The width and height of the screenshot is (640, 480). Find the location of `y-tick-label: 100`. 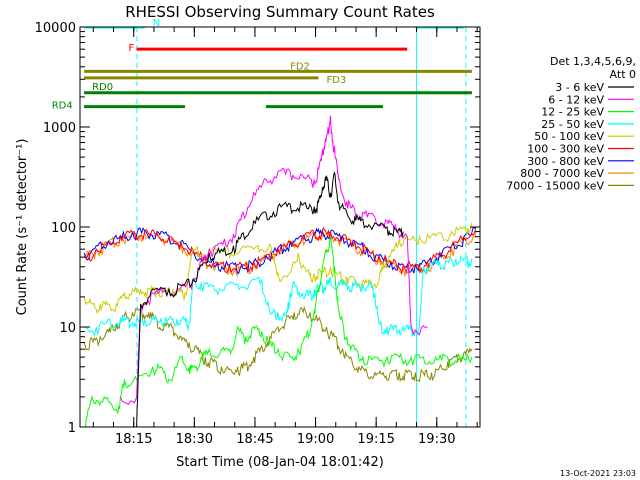

y-tick-label: 100 is located at coordinates (63, 228).